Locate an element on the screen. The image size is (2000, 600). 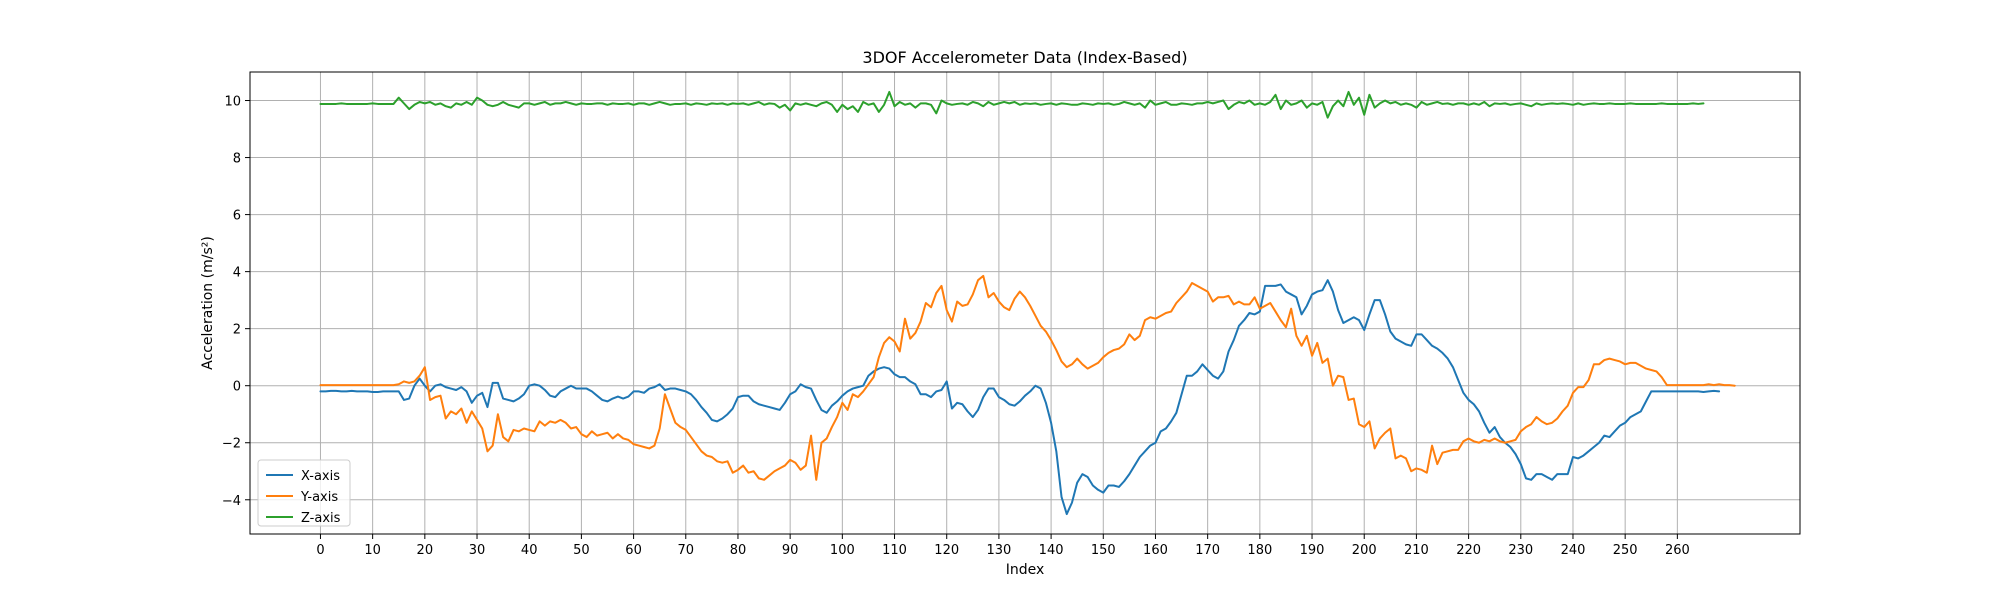
x-tick-label: 250 is located at coordinates (1625, 550).